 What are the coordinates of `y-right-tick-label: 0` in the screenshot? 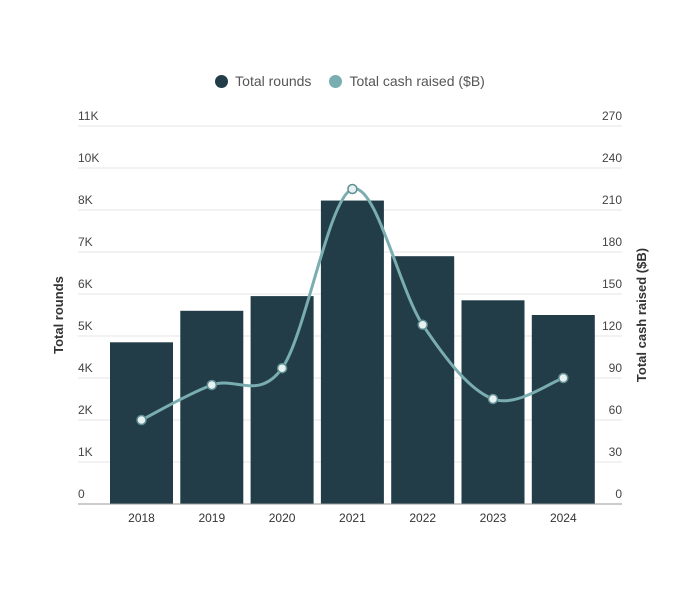 It's located at (618, 494).